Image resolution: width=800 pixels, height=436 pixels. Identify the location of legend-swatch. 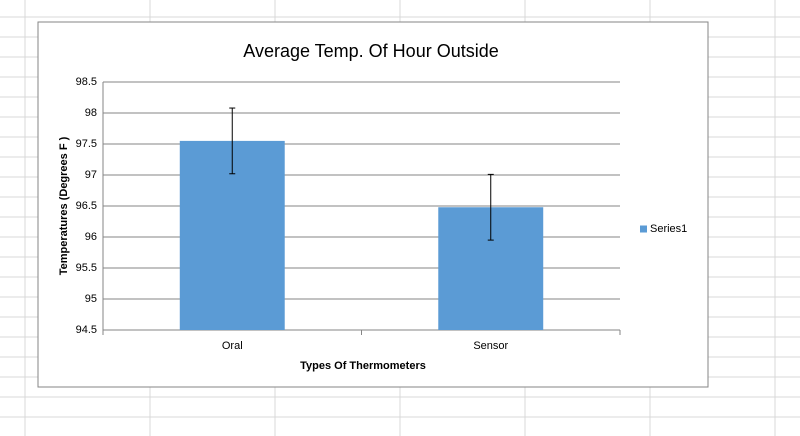
(643, 229).